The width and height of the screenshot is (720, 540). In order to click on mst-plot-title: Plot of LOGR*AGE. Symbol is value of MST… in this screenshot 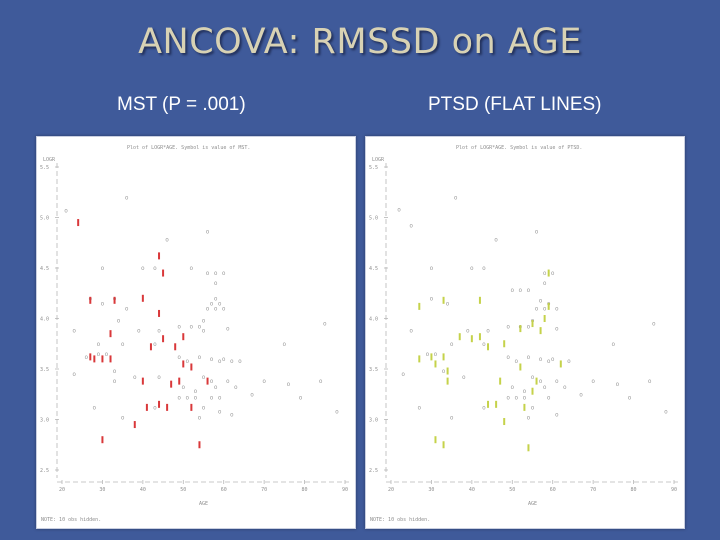, I will do `click(188, 148)`.